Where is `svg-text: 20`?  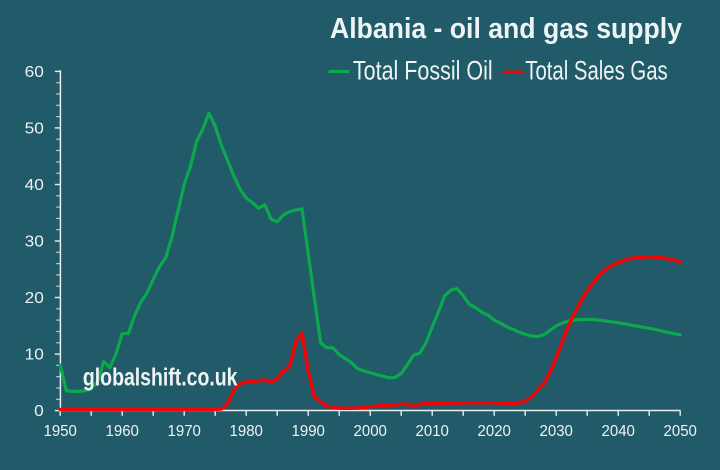
svg-text: 20 is located at coordinates (34, 298).